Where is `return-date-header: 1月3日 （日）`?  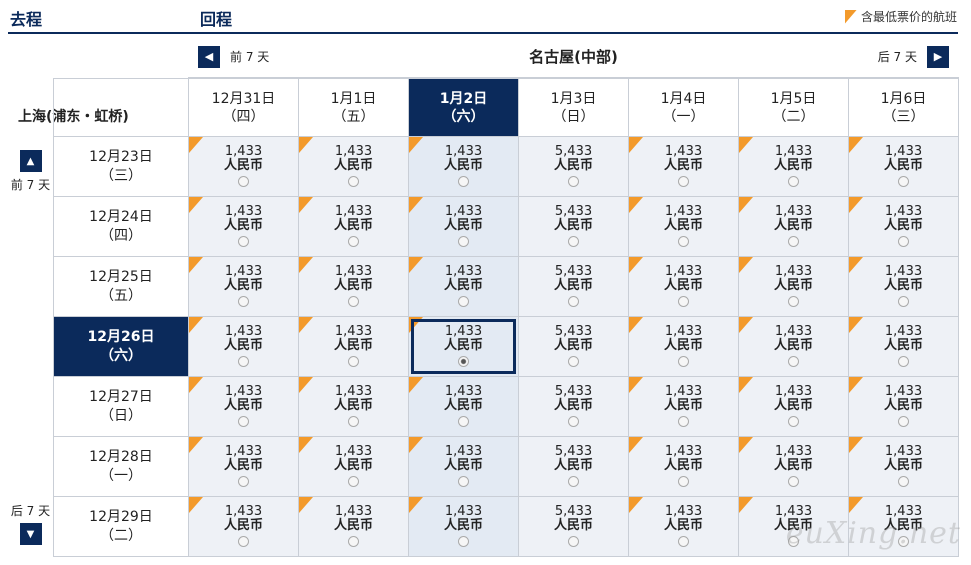
return-date-header: 1月3日 （日） is located at coordinates (573, 107).